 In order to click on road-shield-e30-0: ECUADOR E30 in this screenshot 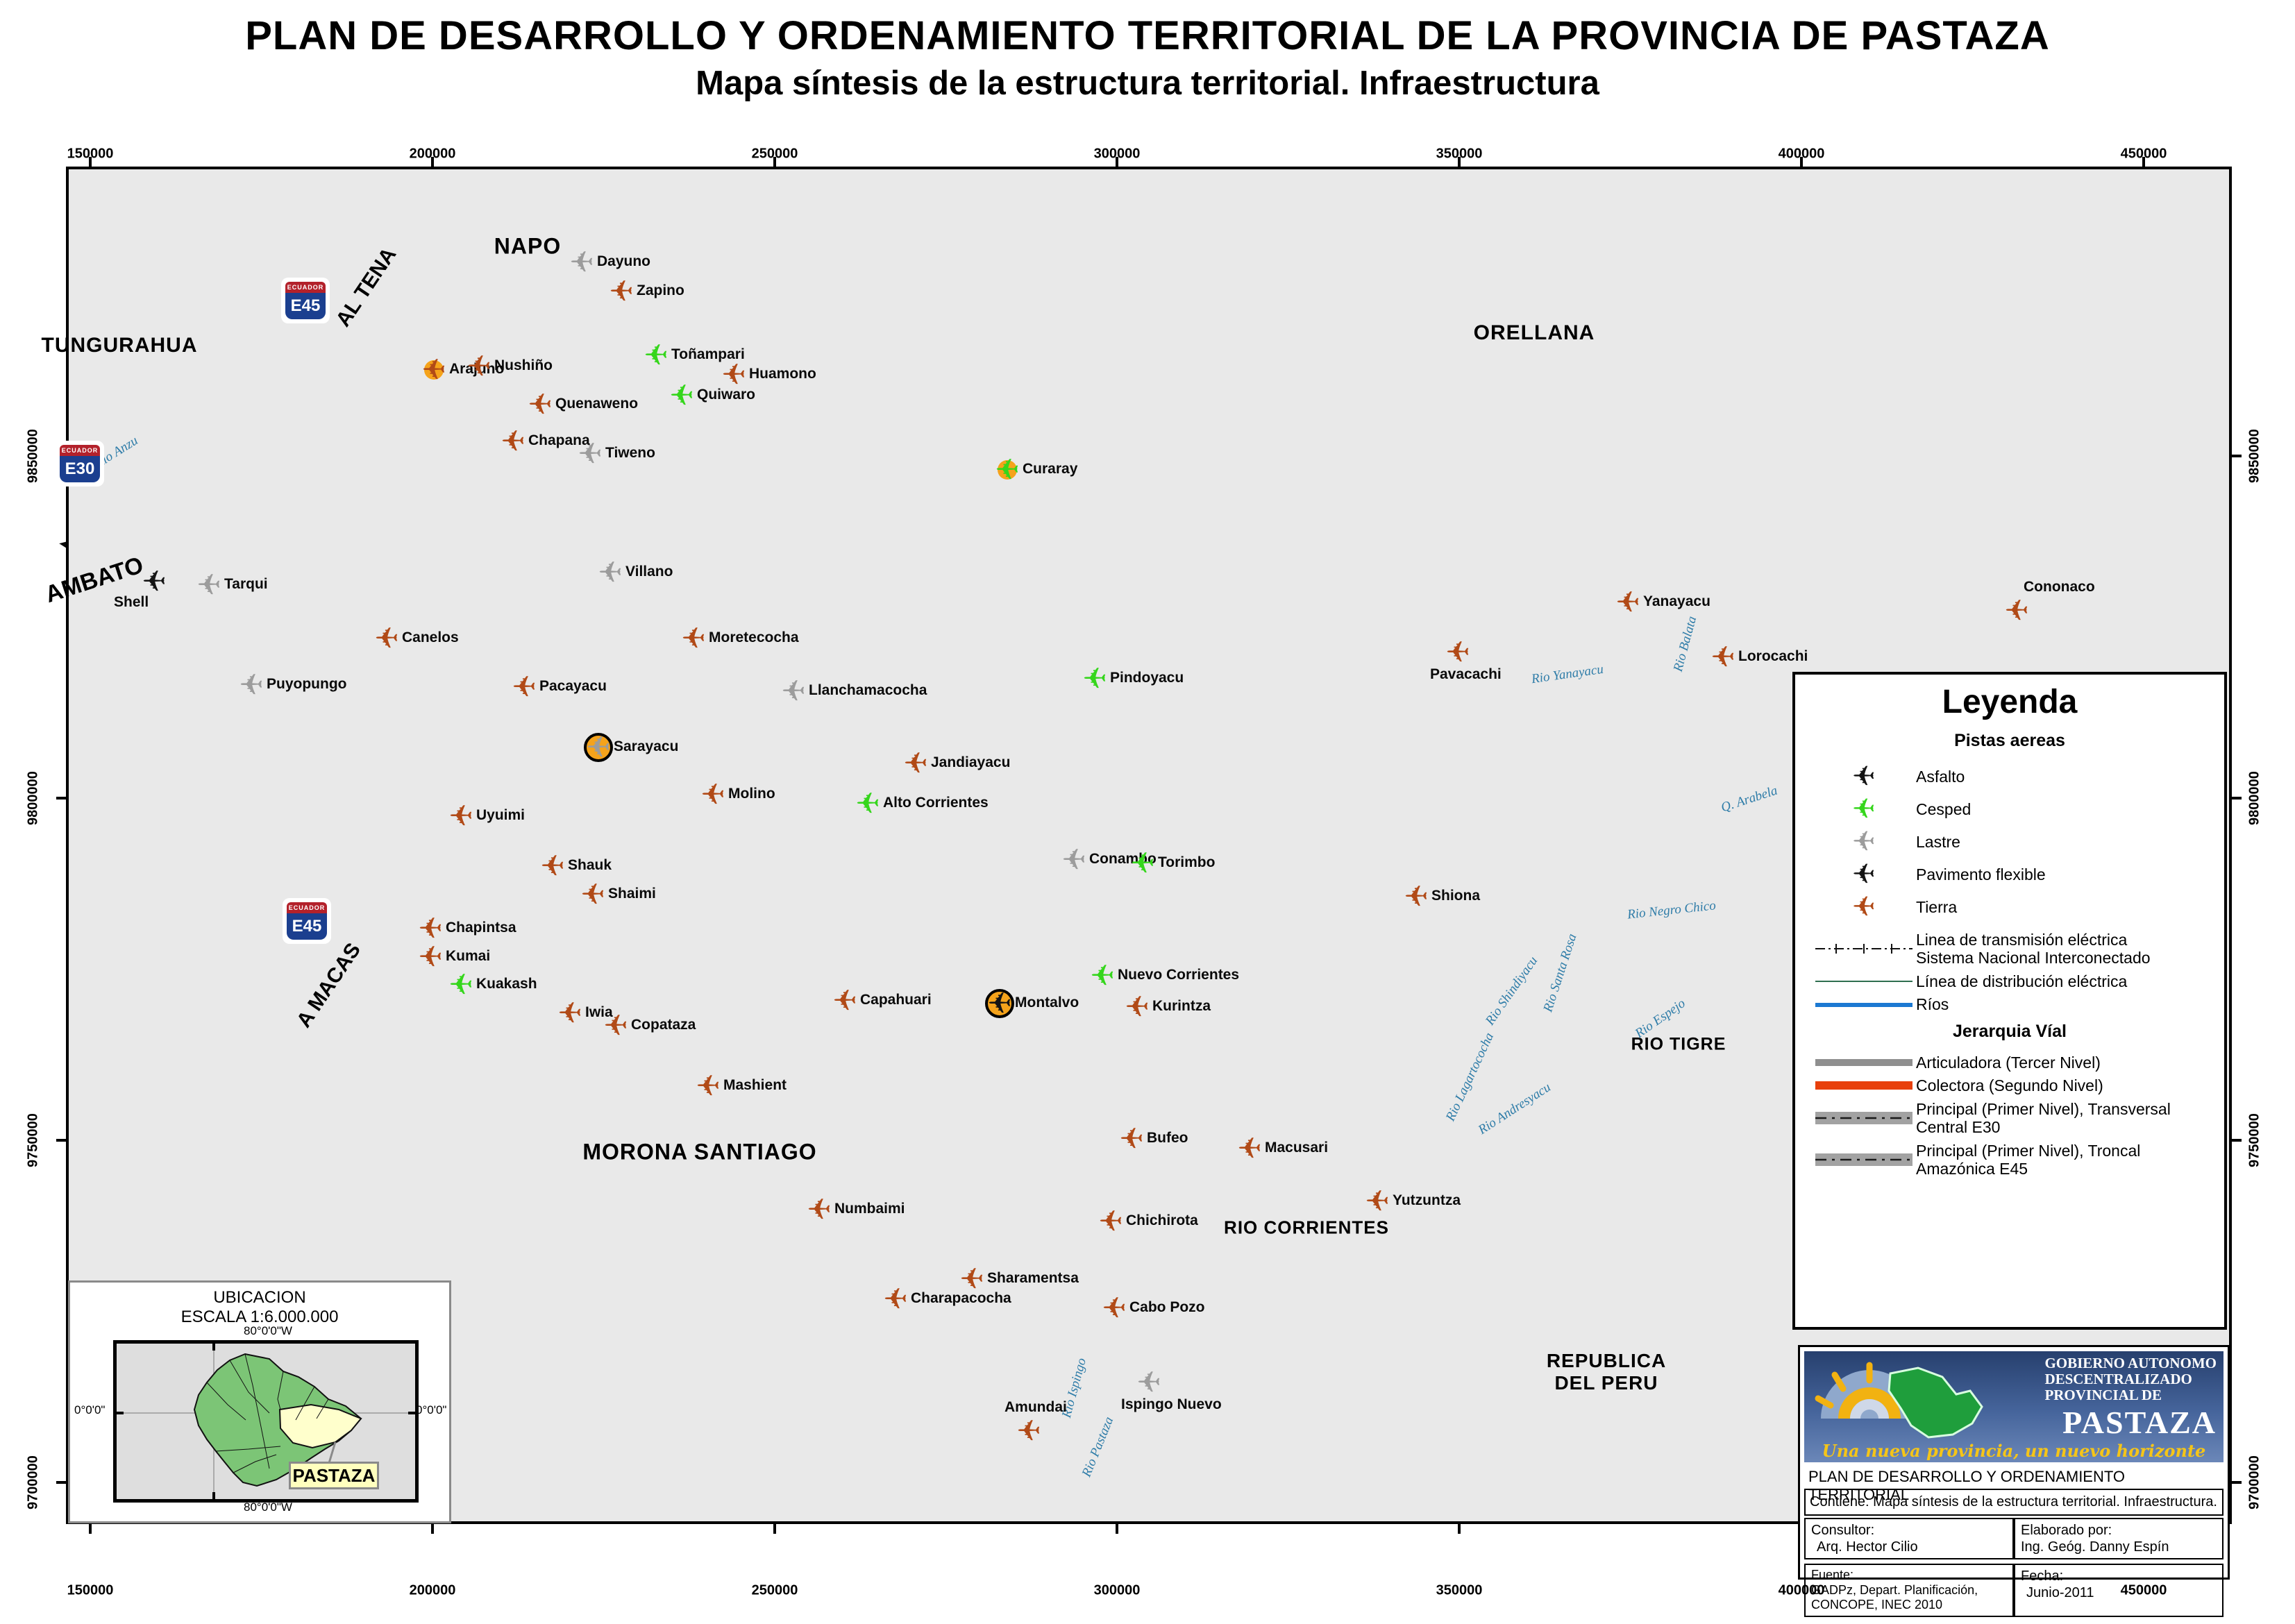, I will do `click(80, 463)`.